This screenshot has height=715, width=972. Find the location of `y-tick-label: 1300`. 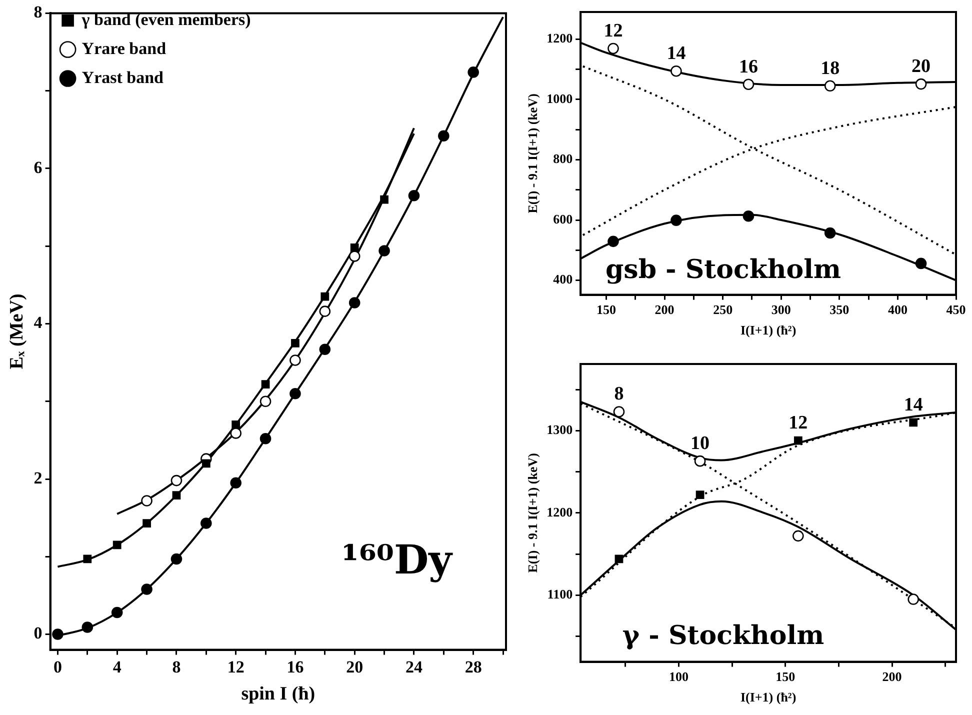

y-tick-label: 1300 is located at coordinates (559, 429).